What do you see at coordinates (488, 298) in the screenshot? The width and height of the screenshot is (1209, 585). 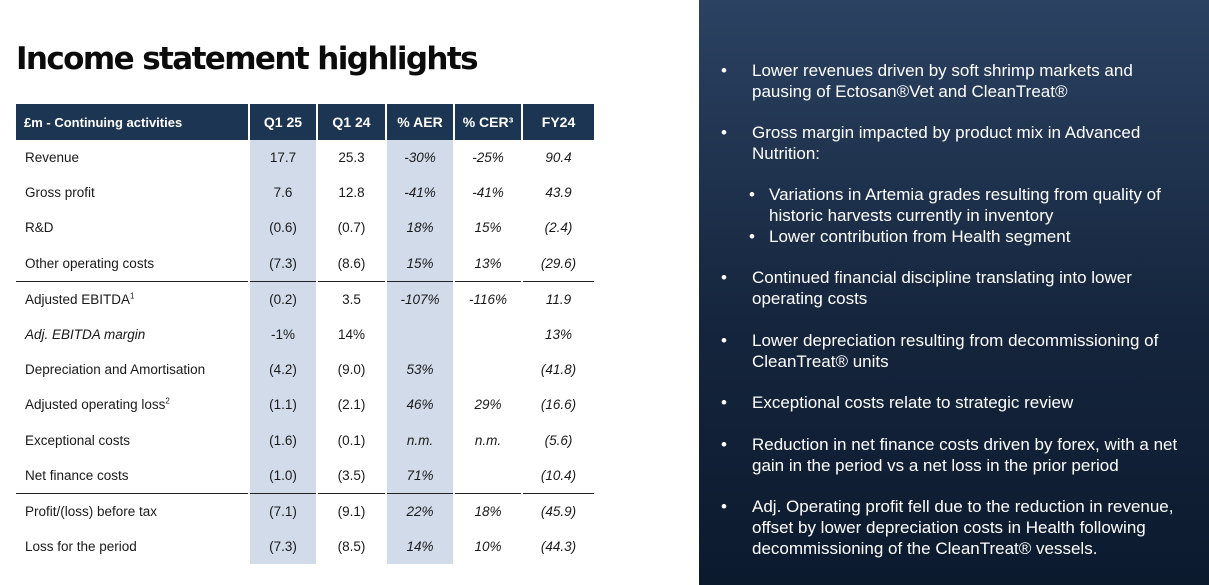 I see `cell-cer: -116%` at bounding box center [488, 298].